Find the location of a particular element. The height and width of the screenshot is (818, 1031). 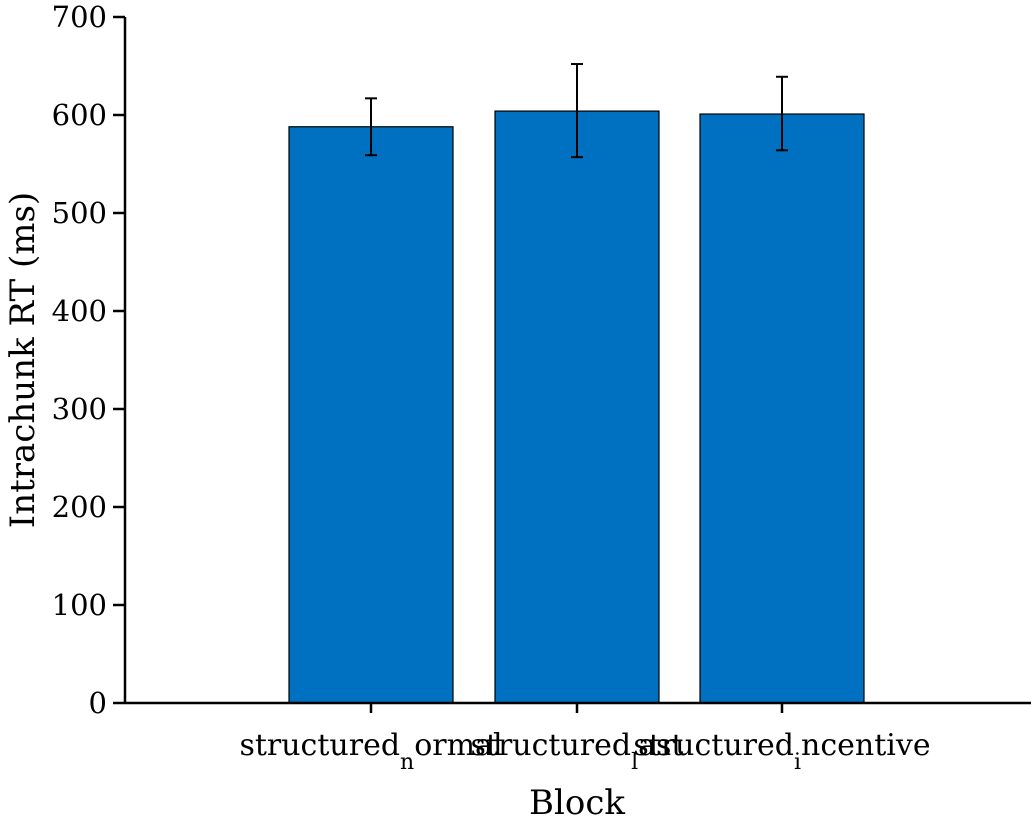

x-axis-label: Block is located at coordinates (577, 800).